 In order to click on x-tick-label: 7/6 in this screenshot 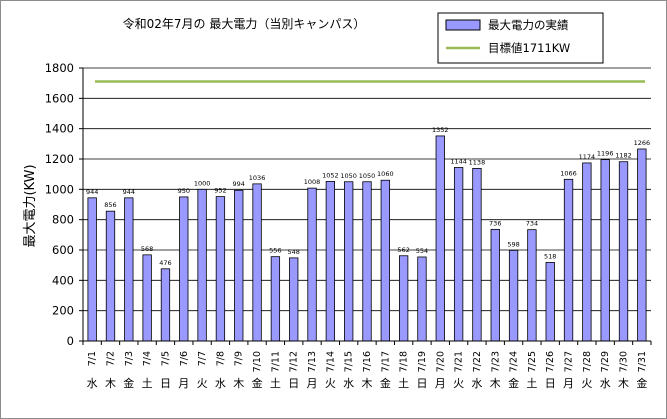, I will do `click(184, 358)`.